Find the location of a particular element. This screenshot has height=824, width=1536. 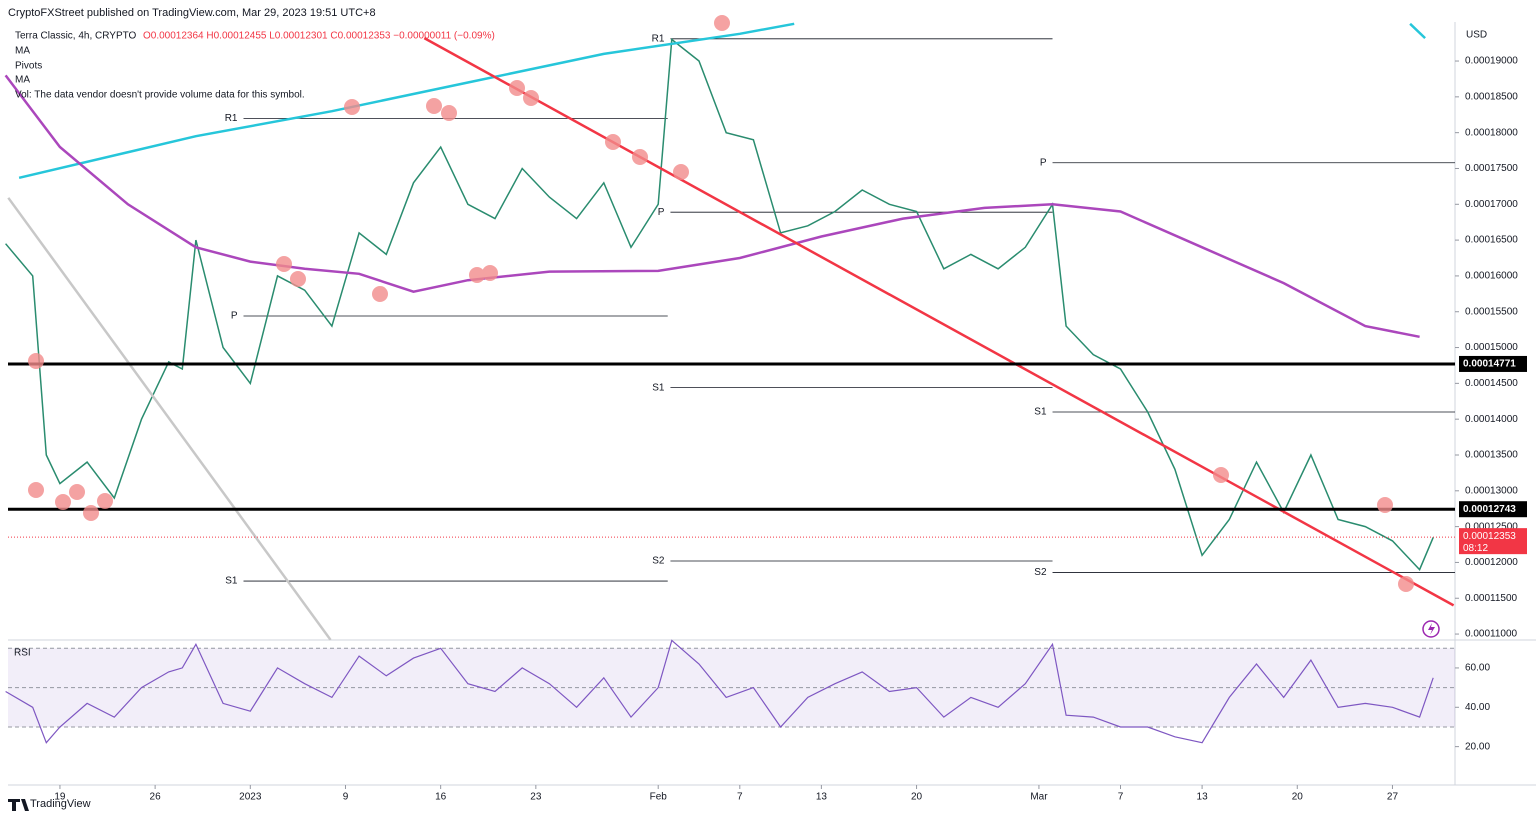

y-tick-label: 0.00013000 is located at coordinates (1491, 490).